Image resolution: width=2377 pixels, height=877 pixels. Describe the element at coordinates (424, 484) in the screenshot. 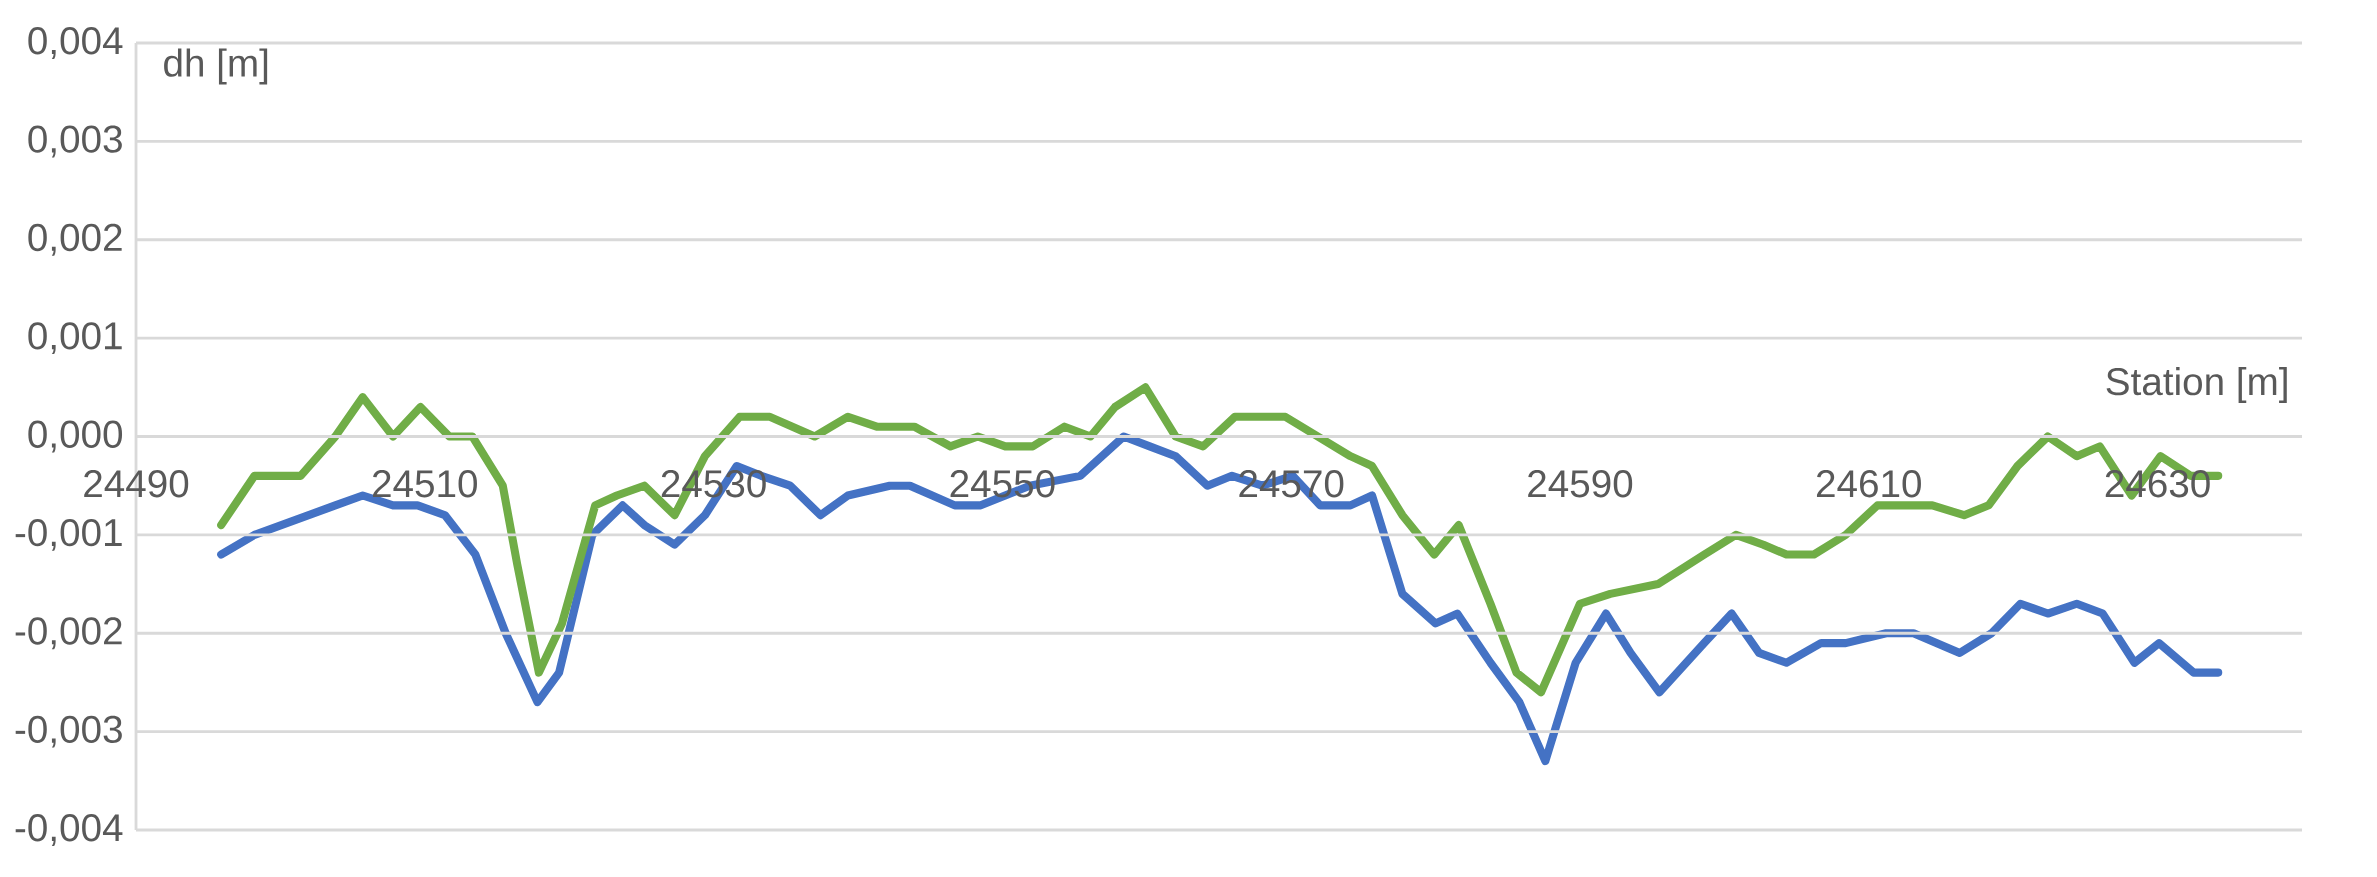

I see `x-tick-label: 24510` at that location.